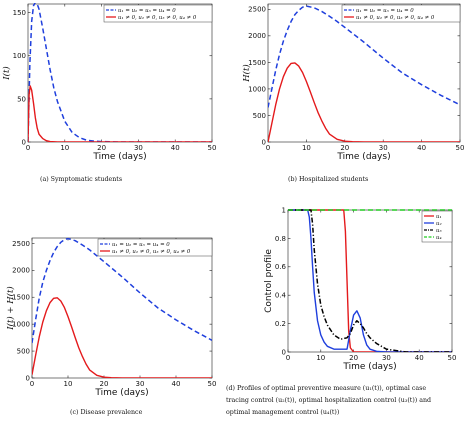 The image size is (474, 435). I want to click on y-tick-label: 0.2, so click(280, 324).